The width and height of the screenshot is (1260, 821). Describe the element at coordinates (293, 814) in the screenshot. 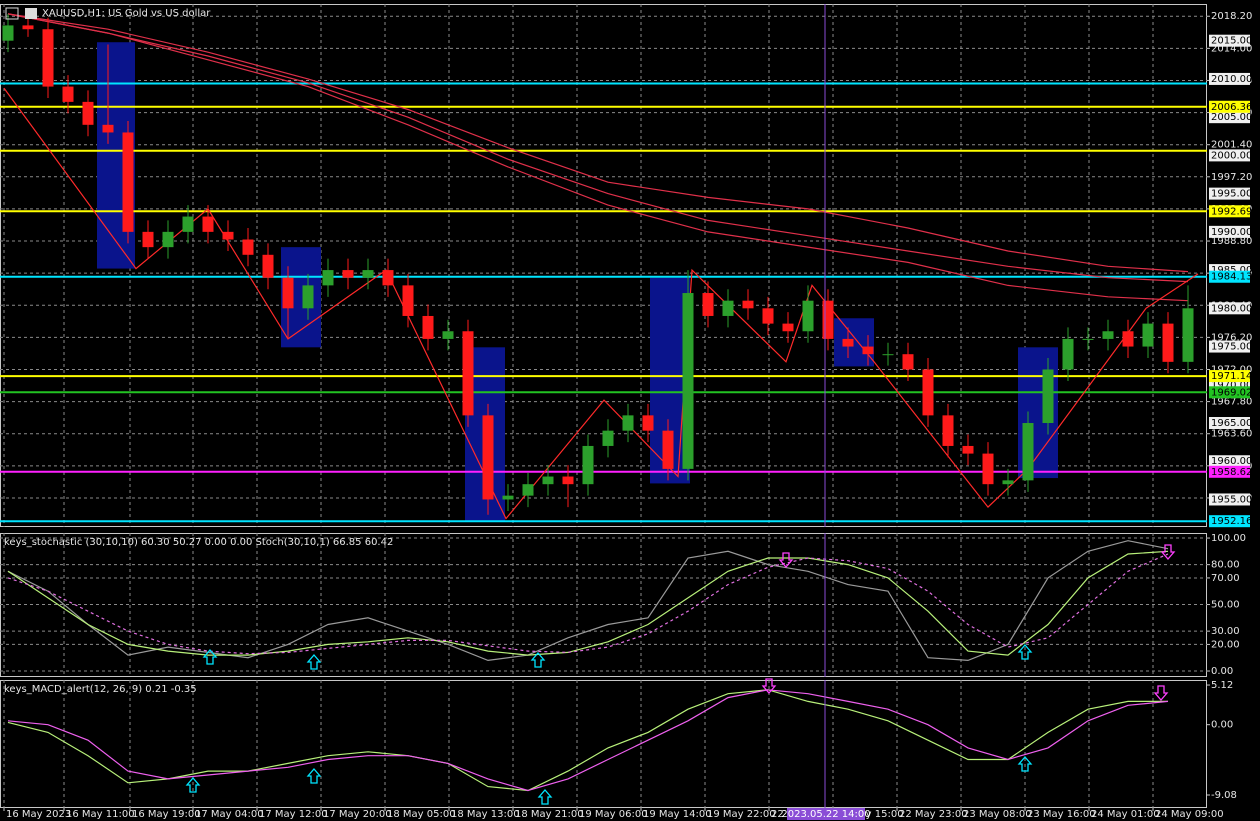

I see `x-tick-label: 17 May 12:00` at that location.